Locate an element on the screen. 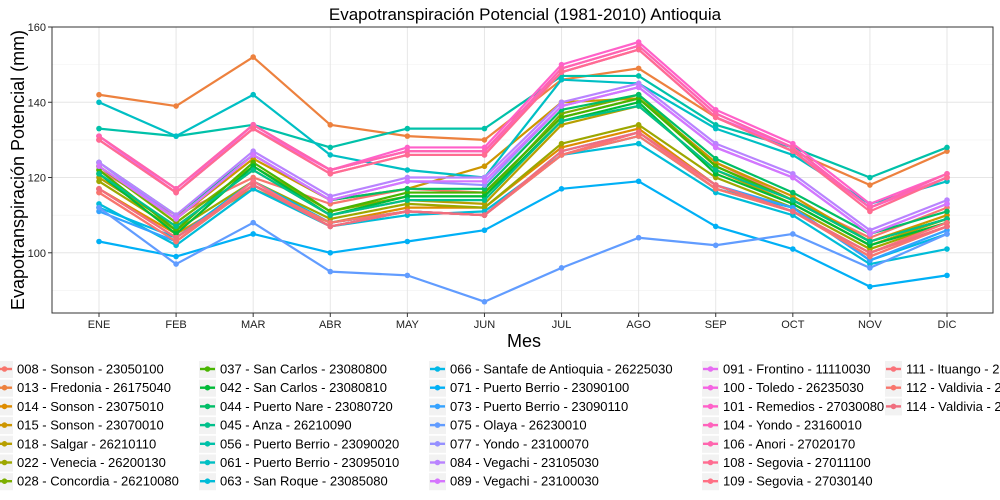 The image size is (1000, 500). x-tick-label: ABR is located at coordinates (330, 325).